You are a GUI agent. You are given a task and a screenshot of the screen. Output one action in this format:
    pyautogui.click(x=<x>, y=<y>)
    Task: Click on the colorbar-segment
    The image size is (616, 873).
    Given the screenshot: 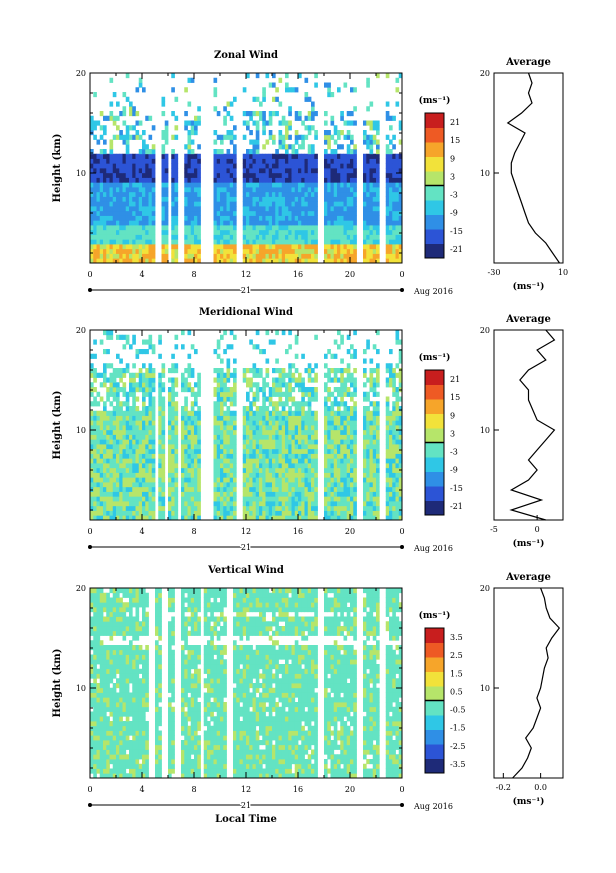 What is the action you would take?
    pyautogui.click(x=434, y=193)
    